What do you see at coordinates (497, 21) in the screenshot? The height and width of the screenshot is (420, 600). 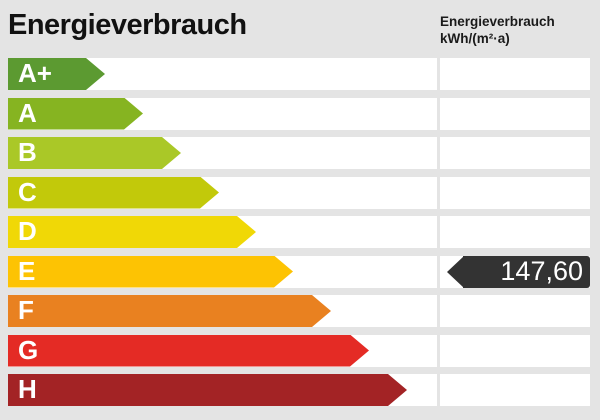 I see `unit-label-line1: Energieverbrauch` at bounding box center [497, 21].